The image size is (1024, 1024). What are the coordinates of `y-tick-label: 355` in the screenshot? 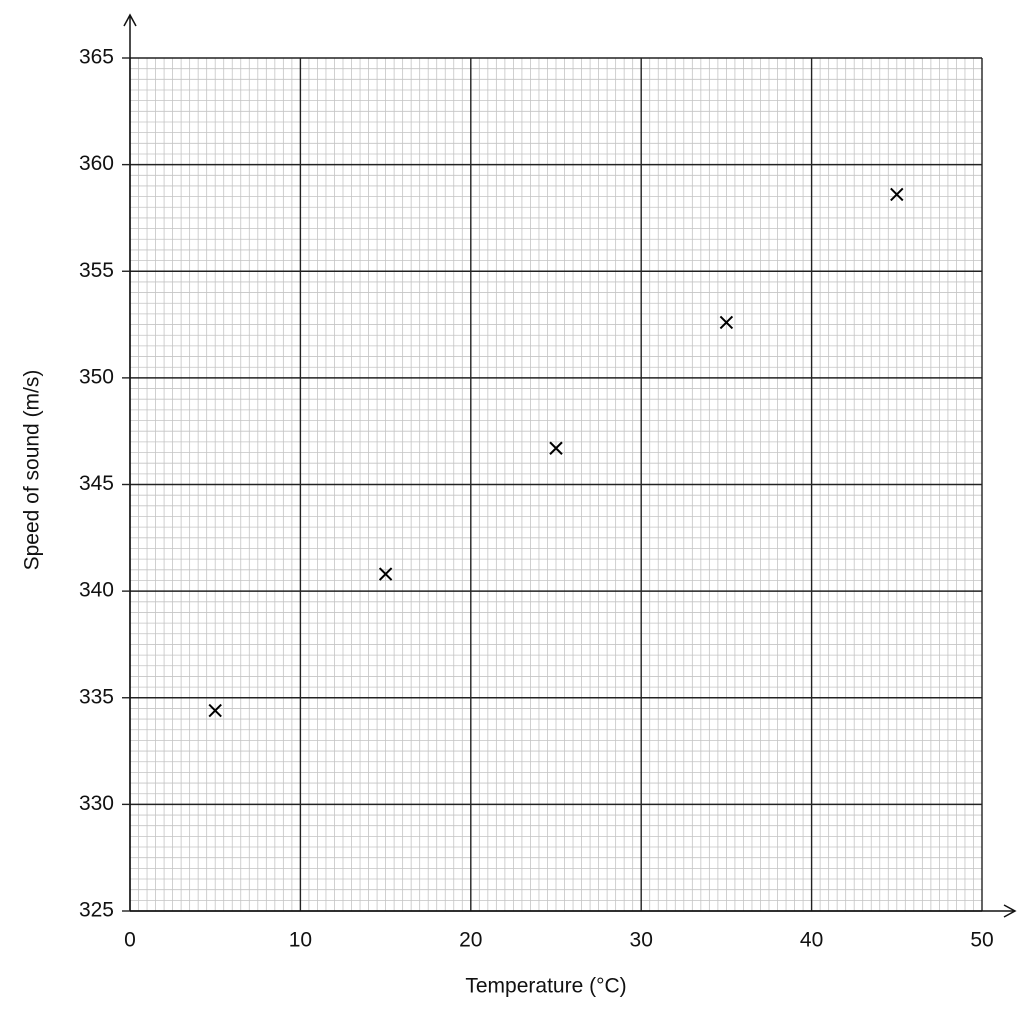 It's located at (96, 270).